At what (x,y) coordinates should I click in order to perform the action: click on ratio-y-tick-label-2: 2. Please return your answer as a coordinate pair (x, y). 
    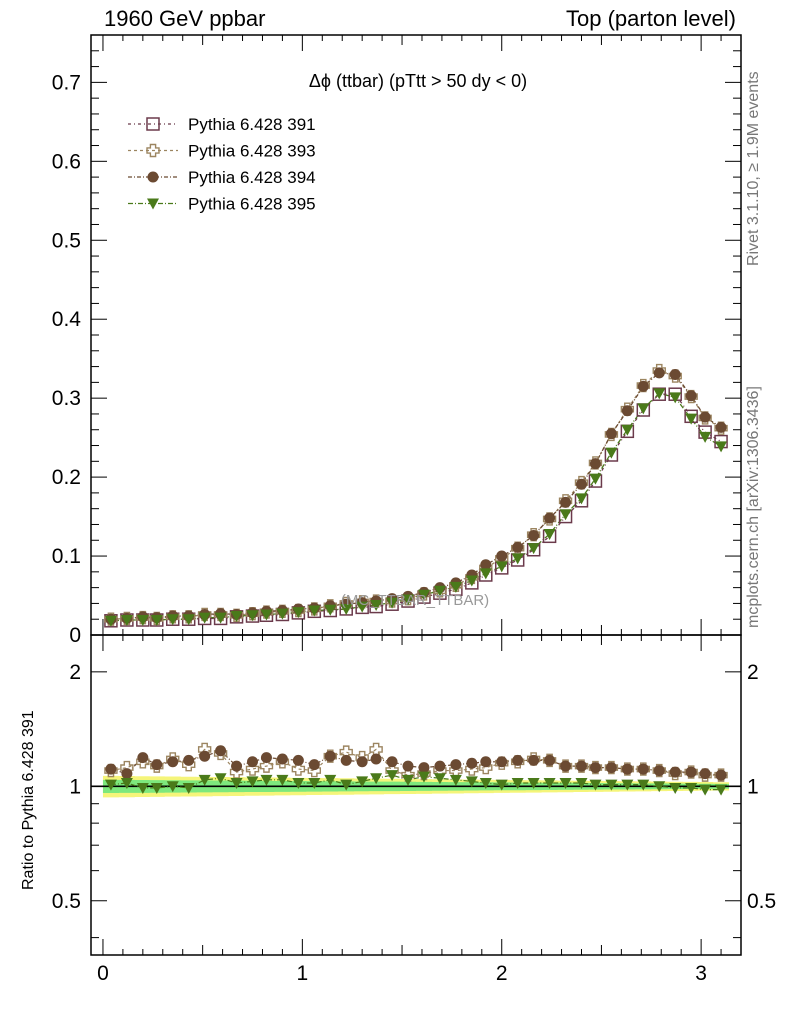
    Looking at the image, I should click on (75, 672).